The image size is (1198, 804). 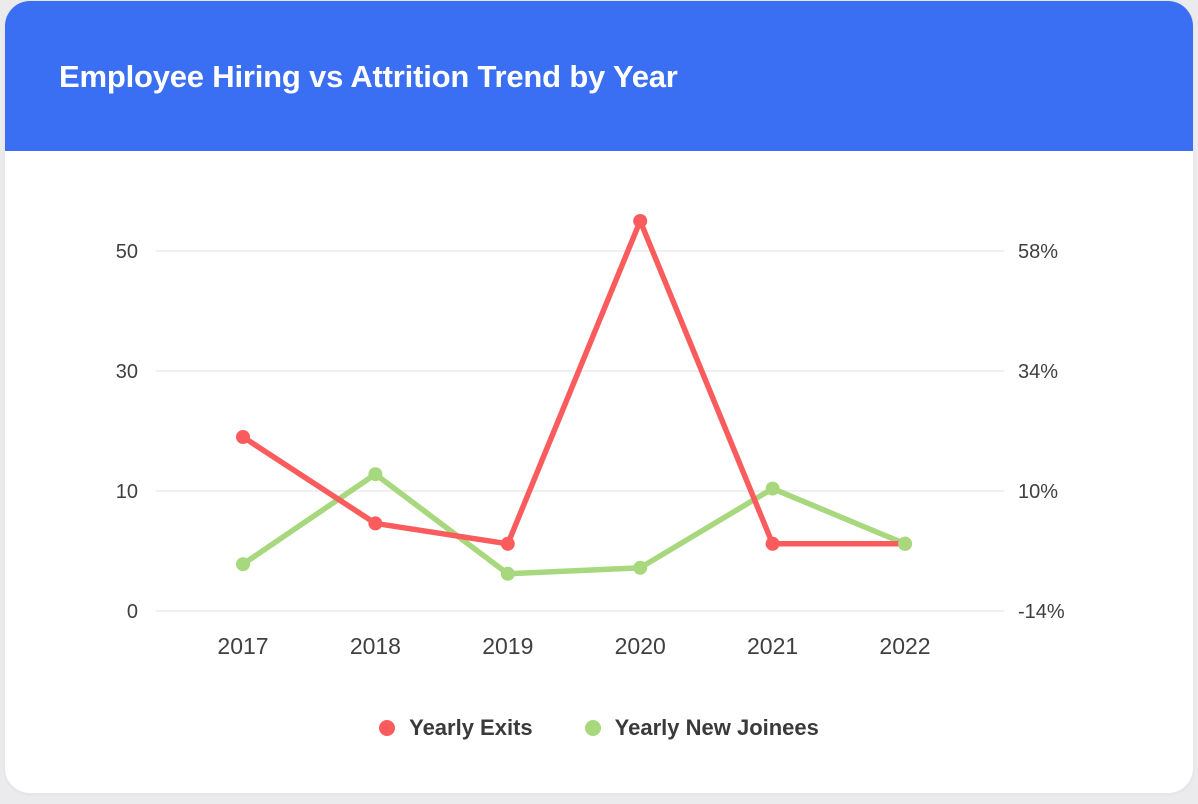 What do you see at coordinates (127, 492) in the screenshot?
I see `left-axis-tick: 10` at bounding box center [127, 492].